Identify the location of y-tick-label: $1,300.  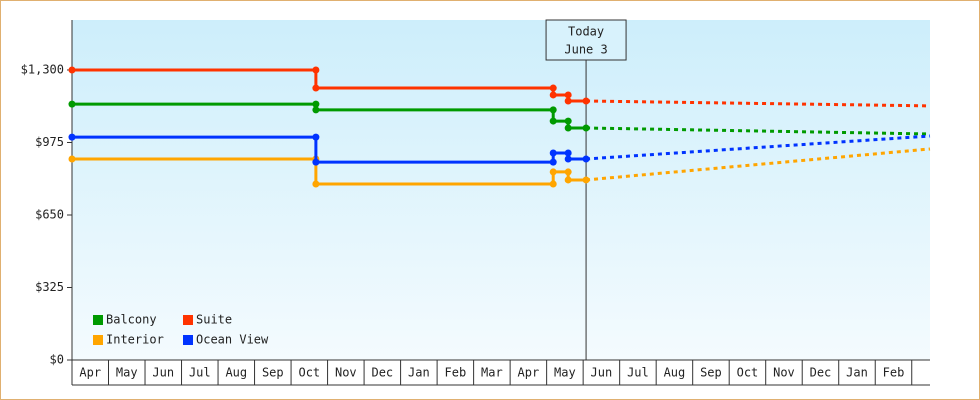
(42, 69).